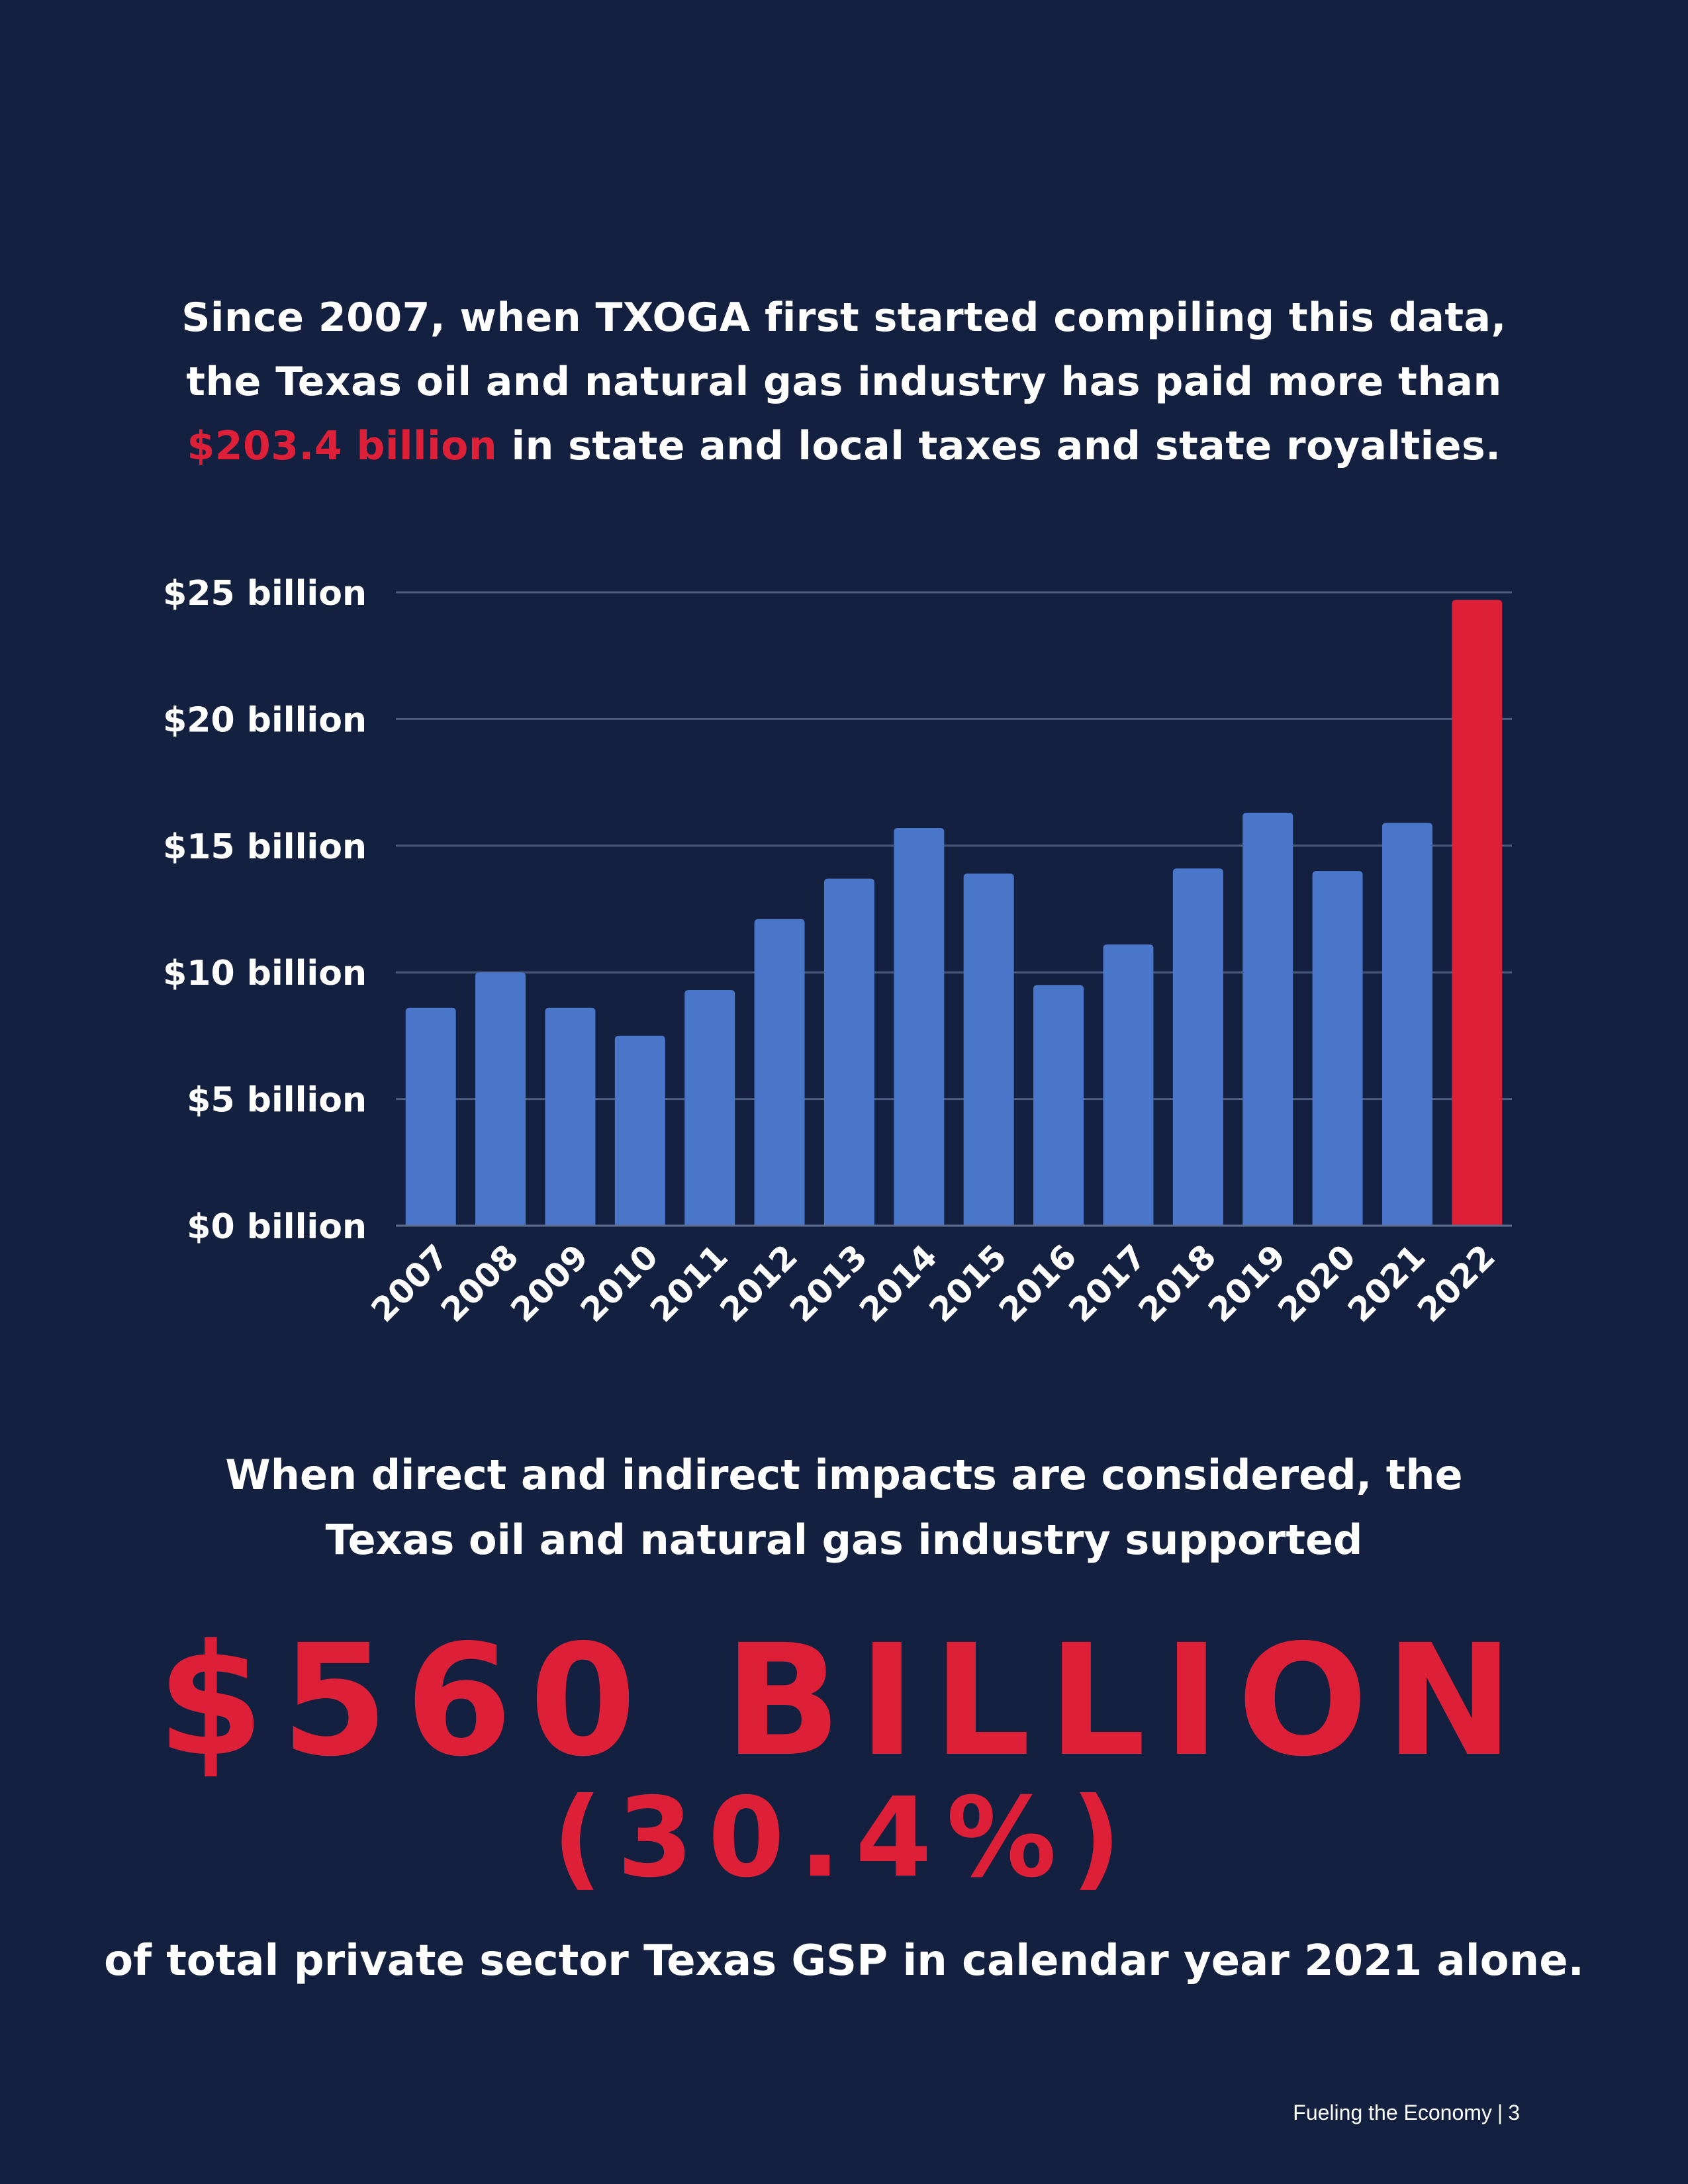 The height and width of the screenshot is (2184, 1688). Describe the element at coordinates (277, 1100) in the screenshot. I see `y-tick-label: $5 billion` at that location.